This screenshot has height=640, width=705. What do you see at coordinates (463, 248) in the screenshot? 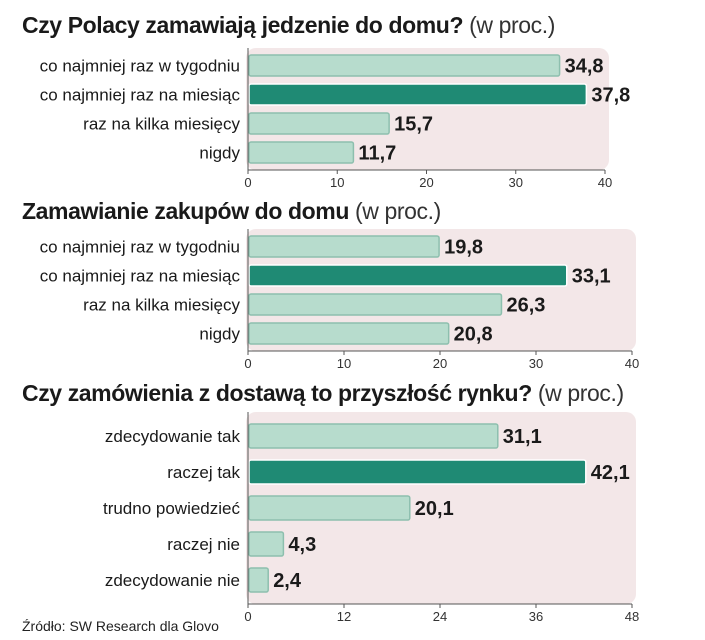
I see `value-label: 19,8` at bounding box center [463, 248].